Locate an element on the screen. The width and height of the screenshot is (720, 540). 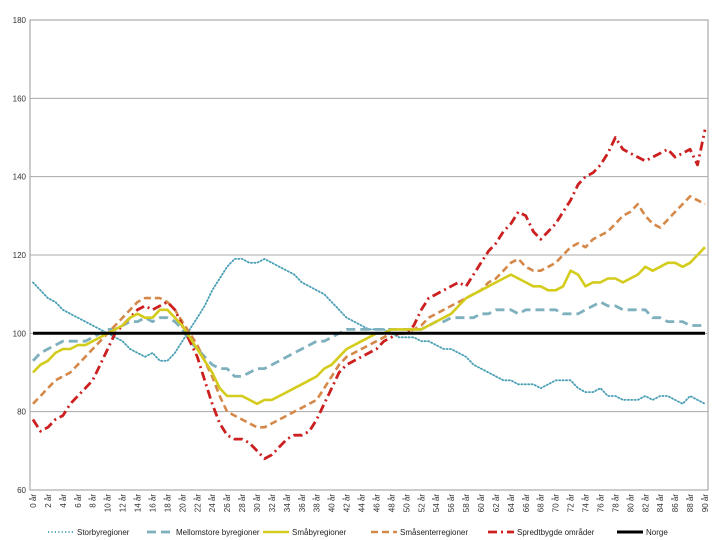
x-tick-label: 60 år is located at coordinates (481, 503).